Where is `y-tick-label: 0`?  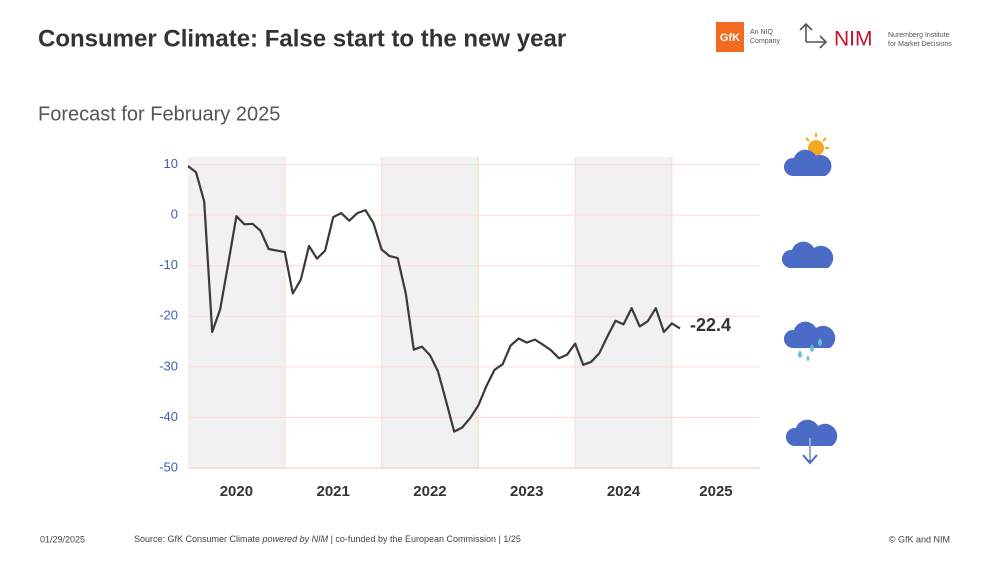
y-tick-label: 0 is located at coordinates (174, 214).